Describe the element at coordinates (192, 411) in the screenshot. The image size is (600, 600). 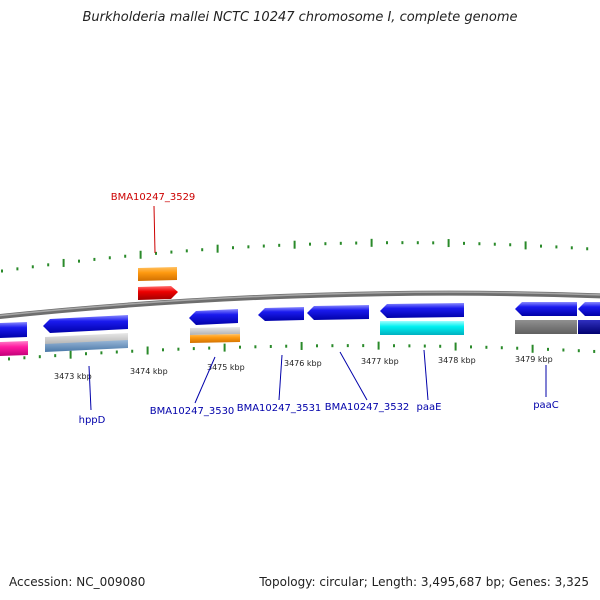
I see `gene-label-bma10247-3530: BMA10247_3530` at that location.